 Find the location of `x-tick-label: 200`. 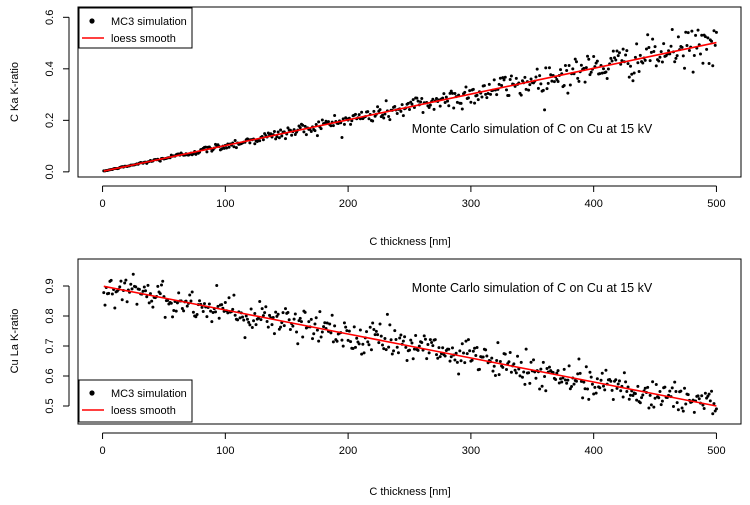

x-tick-label: 200 is located at coordinates (348, 451).